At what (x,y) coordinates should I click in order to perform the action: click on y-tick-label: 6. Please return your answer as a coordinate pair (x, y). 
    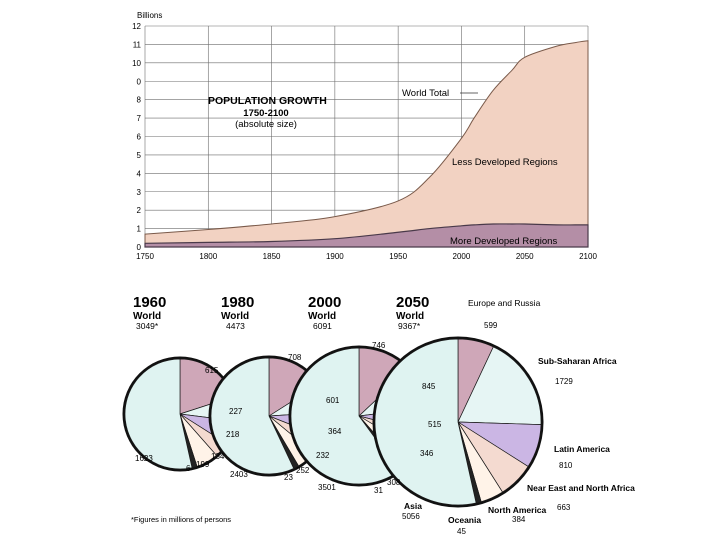
    Looking at the image, I should click on (139, 137).